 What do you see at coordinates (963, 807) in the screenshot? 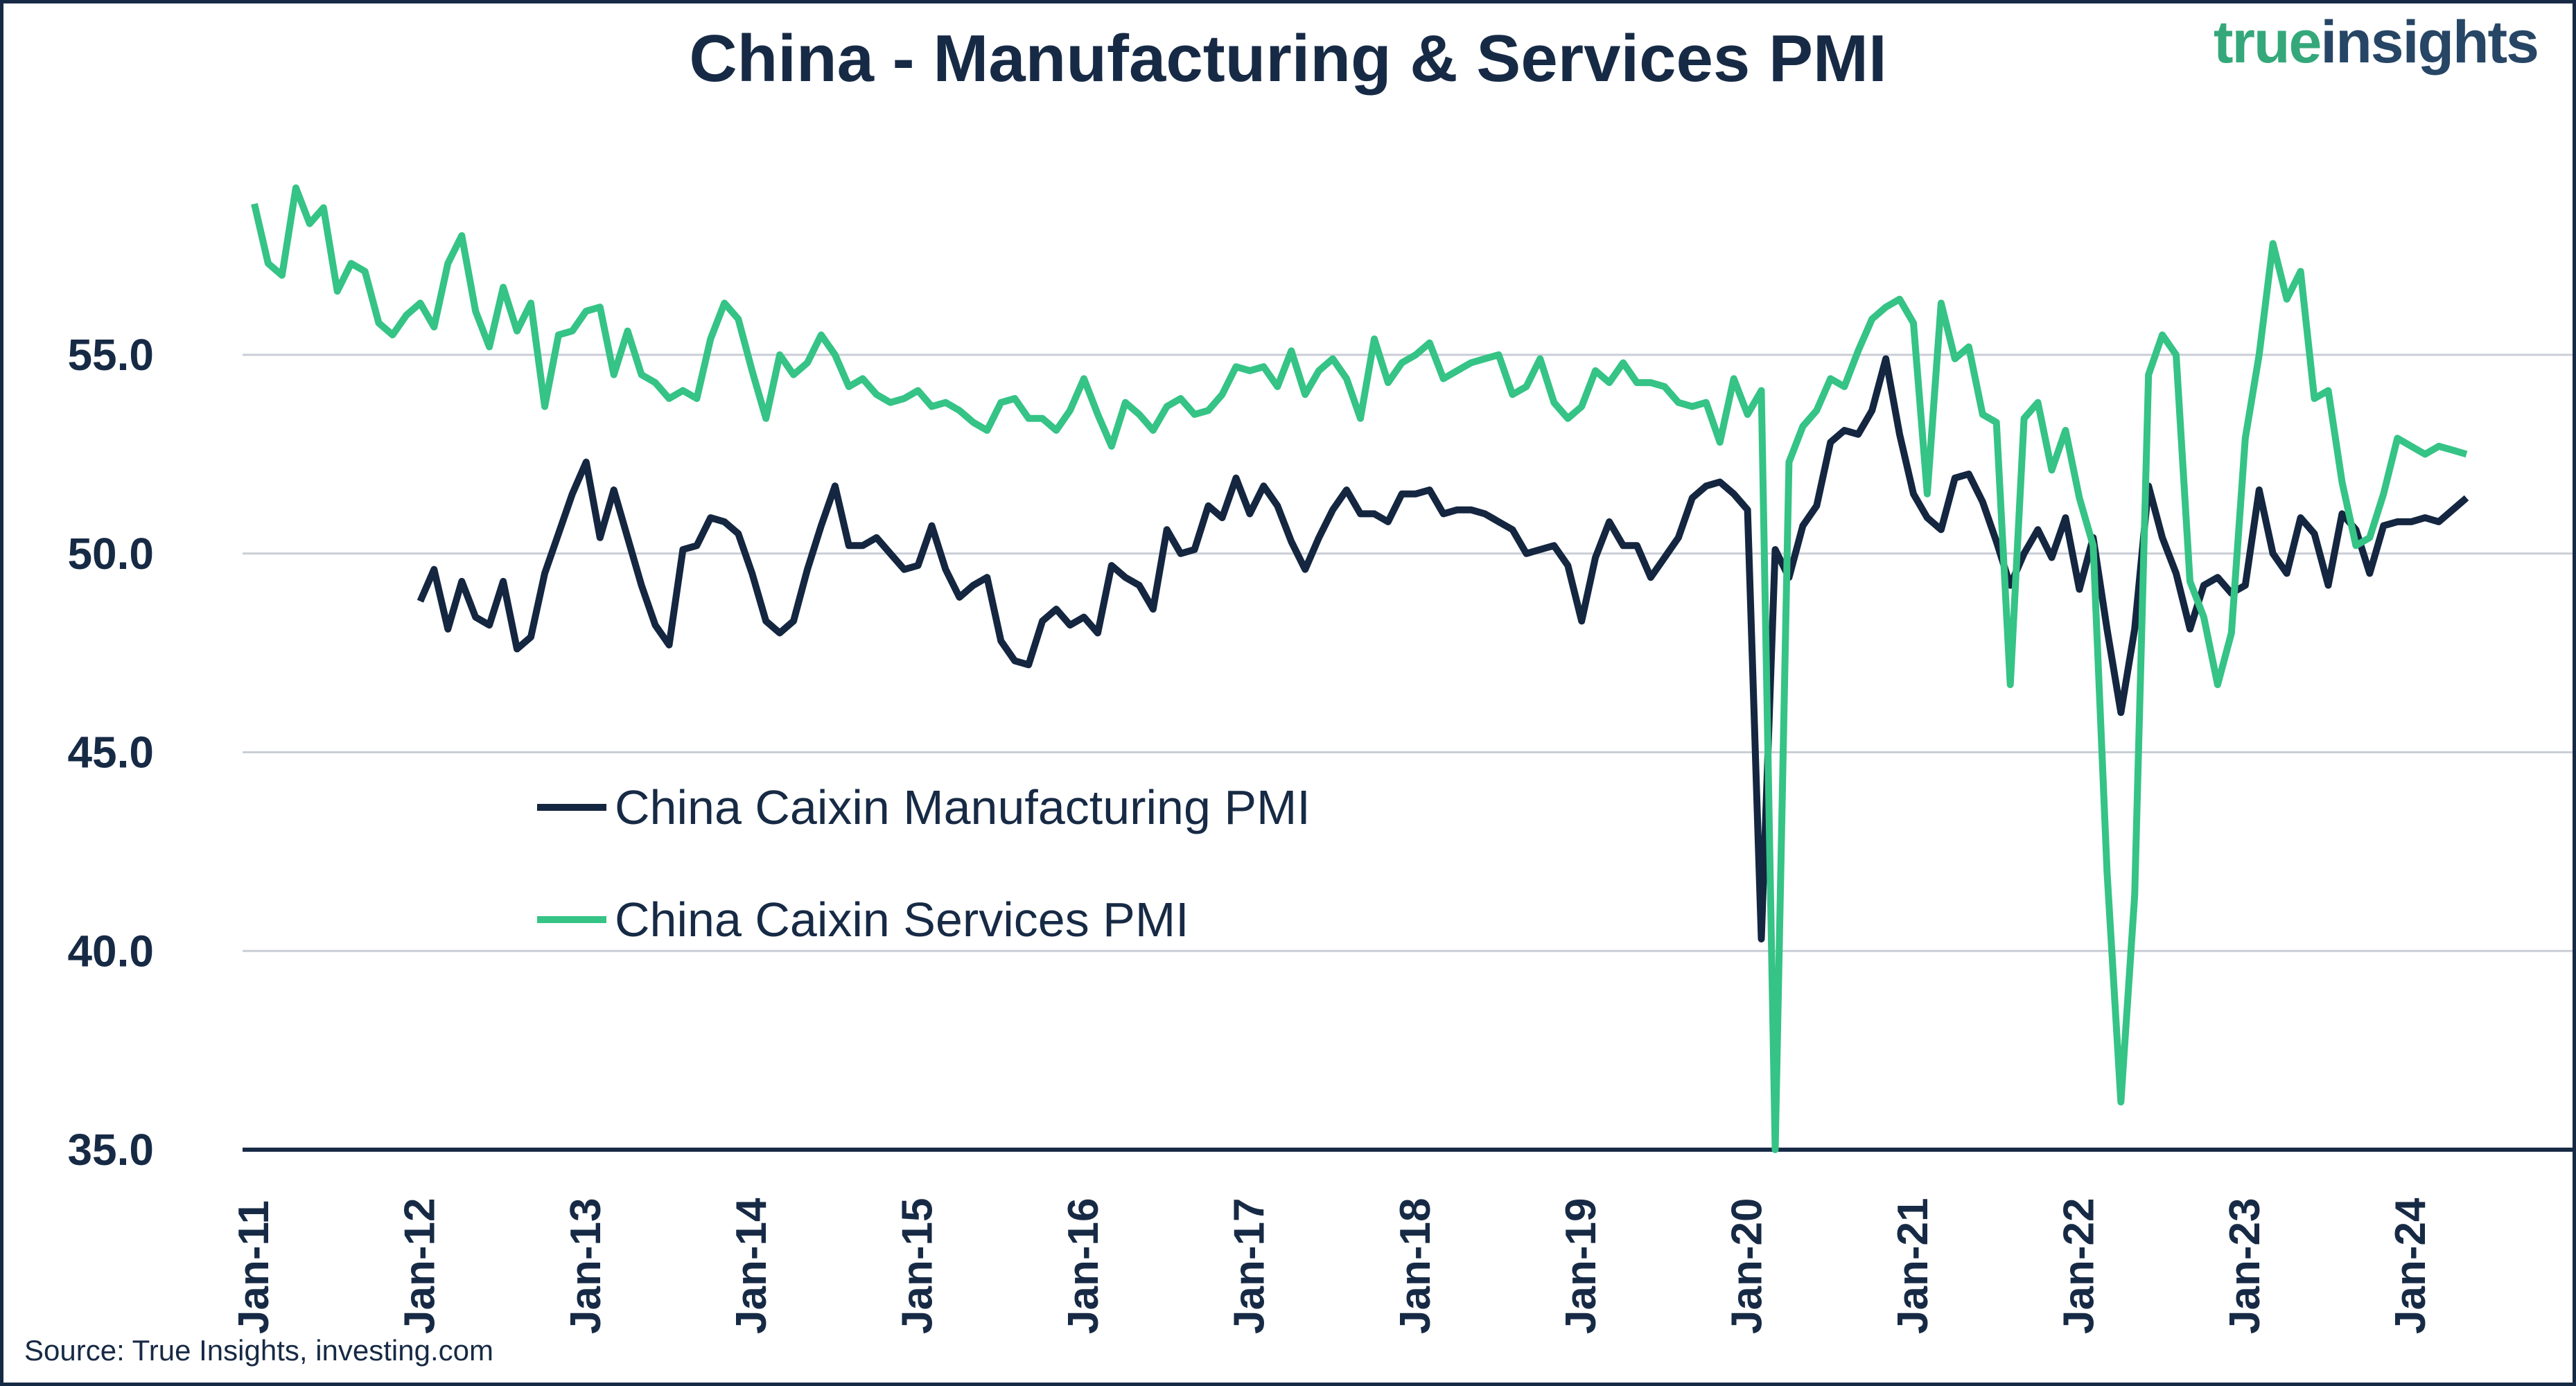
I see `legend-label-manufacturing: China Caixin Manufacturing PMI` at bounding box center [963, 807].